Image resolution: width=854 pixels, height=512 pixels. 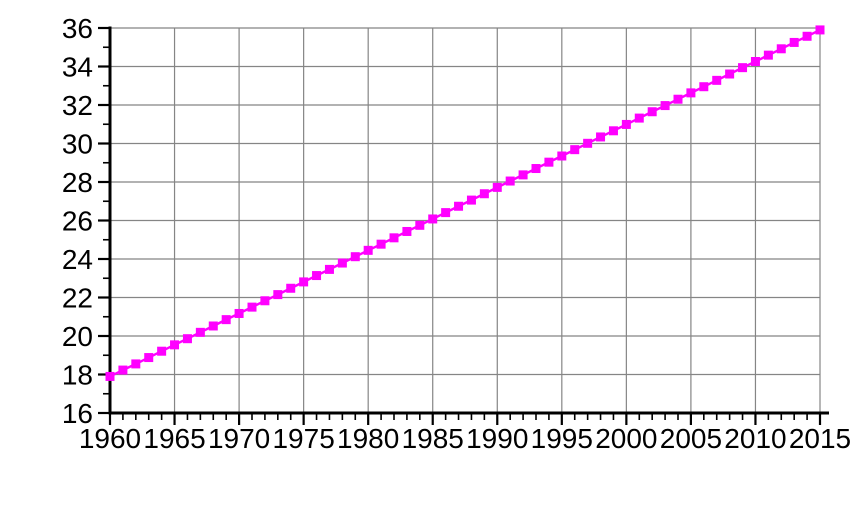 I want to click on x-tick-label: 1975, so click(x=303, y=438).